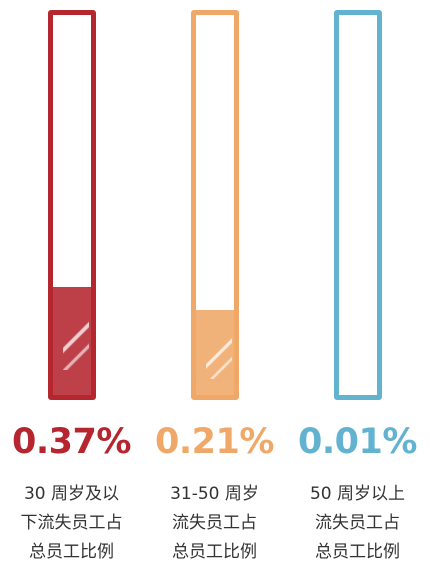 The height and width of the screenshot is (572, 430). I want to click on category-label: 30 周岁及以 下流失员工占 总员工比例, so click(71, 523).